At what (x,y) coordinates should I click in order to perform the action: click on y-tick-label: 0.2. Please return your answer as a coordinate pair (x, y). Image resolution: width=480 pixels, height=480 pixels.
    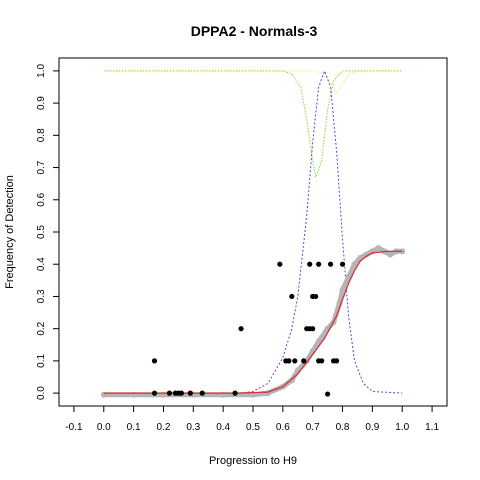
    Looking at the image, I should click on (41, 328).